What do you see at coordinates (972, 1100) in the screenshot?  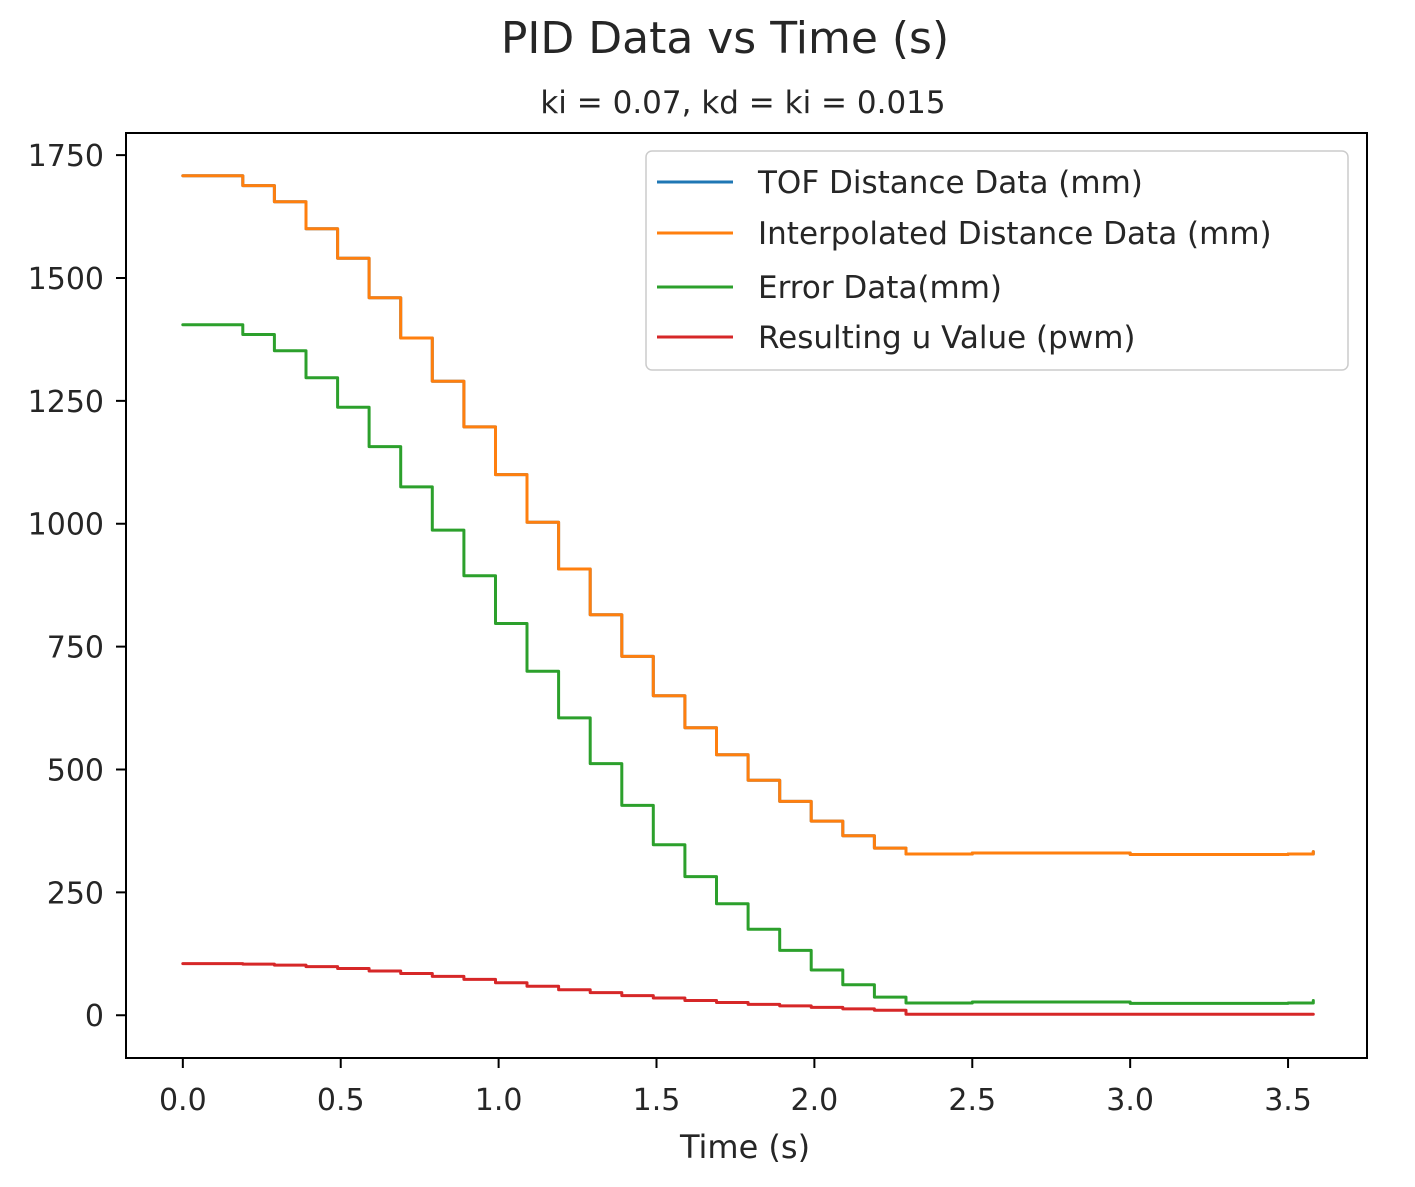 I see `x-tick-label: 2.5` at bounding box center [972, 1100].